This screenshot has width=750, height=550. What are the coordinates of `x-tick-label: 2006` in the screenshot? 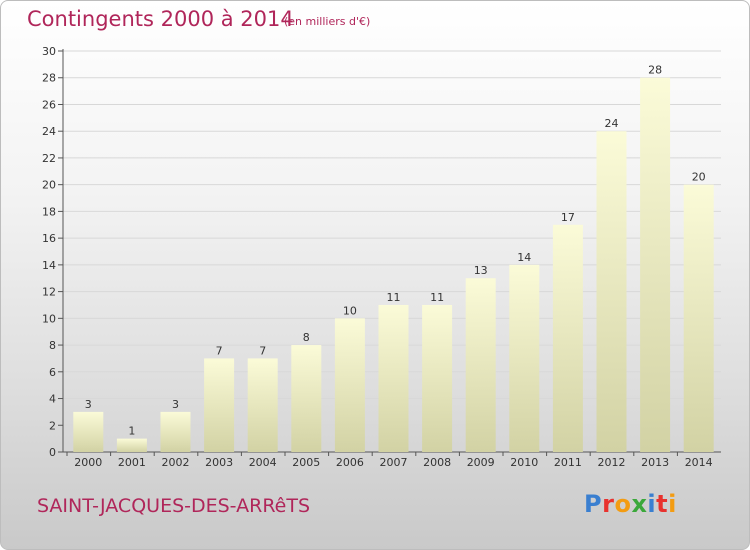 It's located at (350, 462).